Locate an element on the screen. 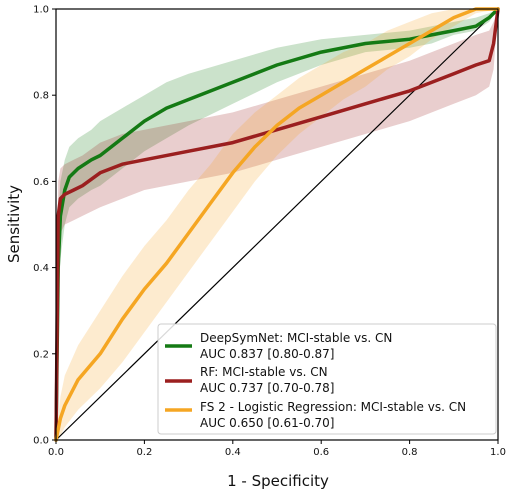 This screenshot has height=495, width=510. y-axis-ticks: 0.0 0.2 0.4 0.6 0.8 1.0 is located at coordinates (44, 226).